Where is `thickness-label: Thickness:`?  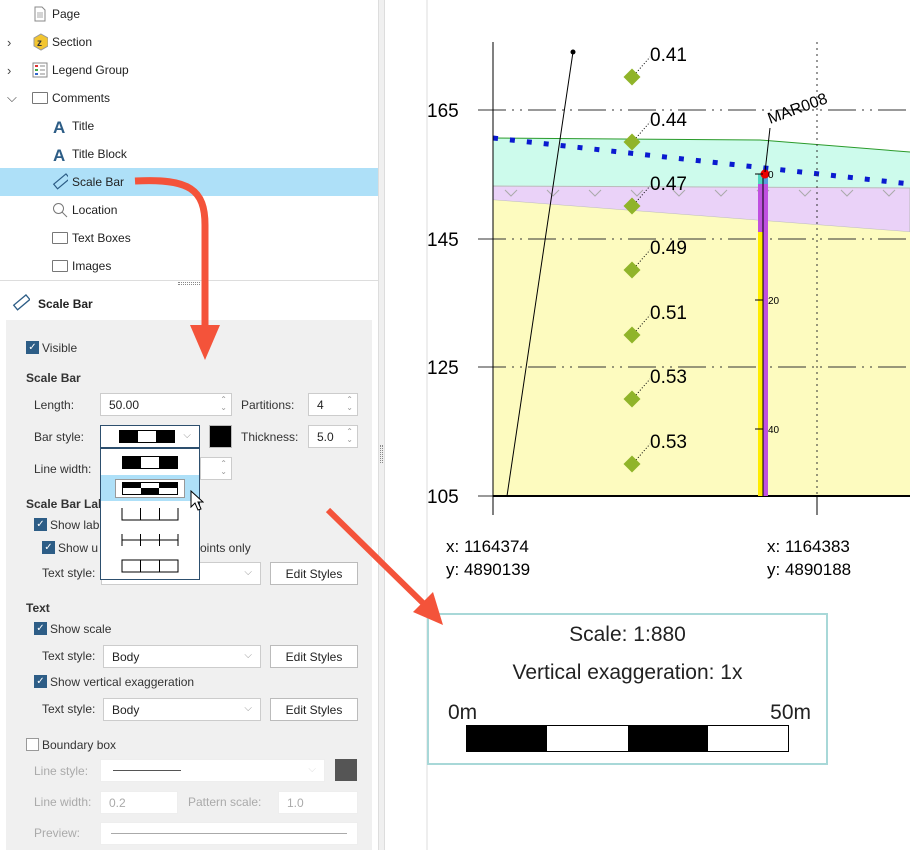 thickness-label: Thickness: is located at coordinates (270, 437).